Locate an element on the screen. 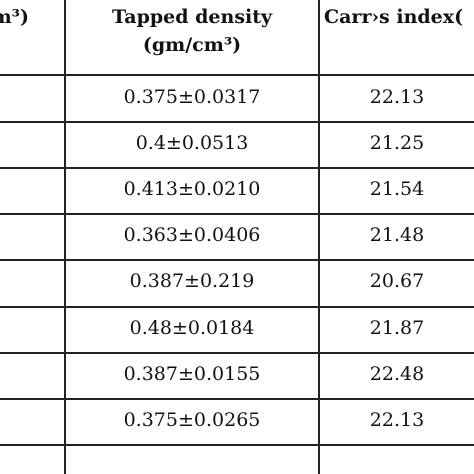 The image size is (474, 474). table-cell-tapped-density: 0.48±0.0184 is located at coordinates (192, 328).